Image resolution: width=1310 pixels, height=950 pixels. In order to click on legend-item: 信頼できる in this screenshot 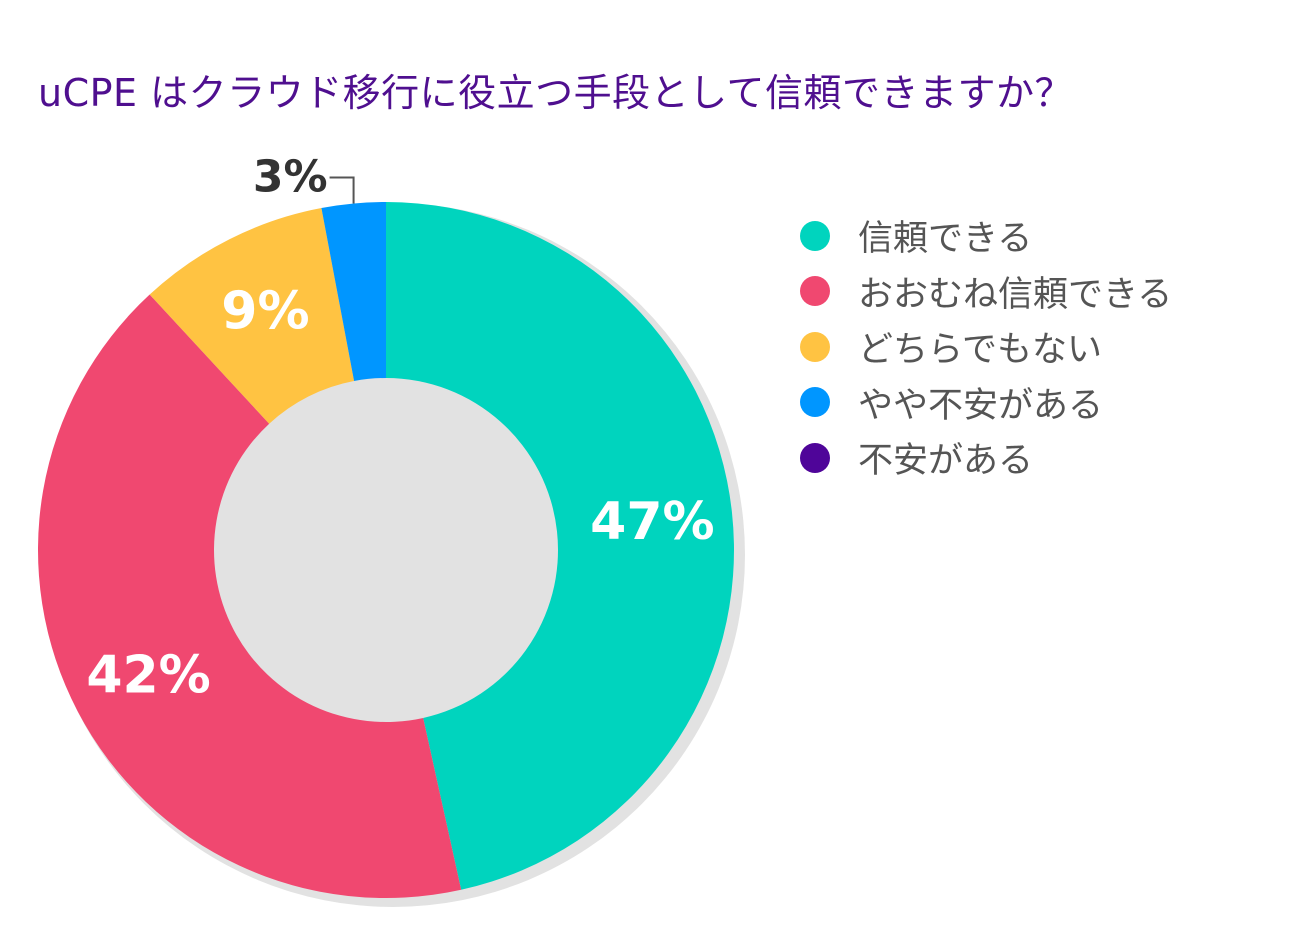, I will do `click(986, 236)`.